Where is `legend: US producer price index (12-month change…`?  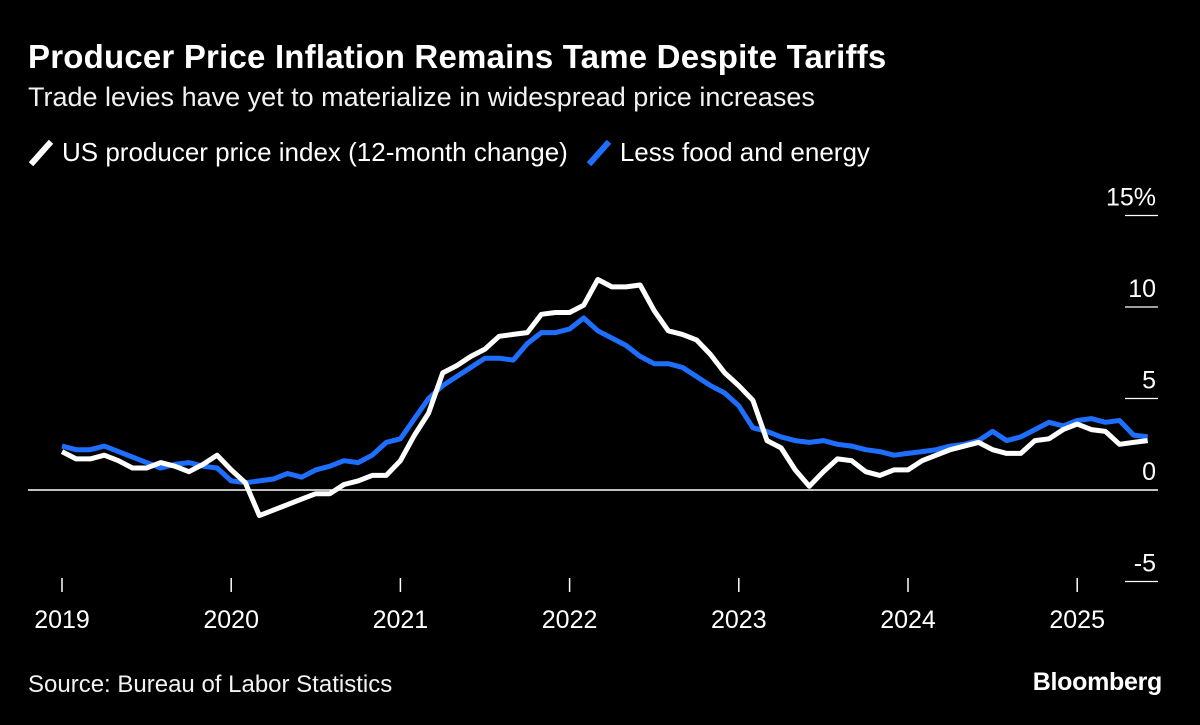 legend: US producer price index (12-month change… is located at coordinates (458, 152).